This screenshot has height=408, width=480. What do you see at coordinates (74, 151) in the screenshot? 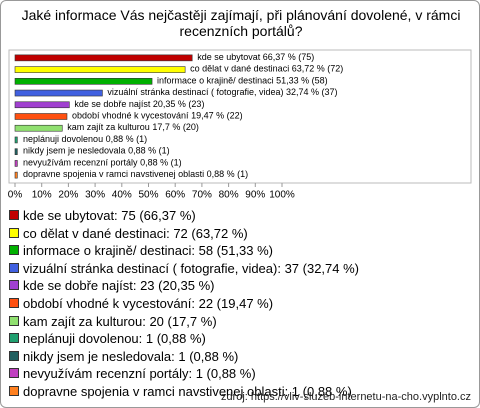
I see `bar-category: nikdy jsem je nesledovala` at bounding box center [74, 151].